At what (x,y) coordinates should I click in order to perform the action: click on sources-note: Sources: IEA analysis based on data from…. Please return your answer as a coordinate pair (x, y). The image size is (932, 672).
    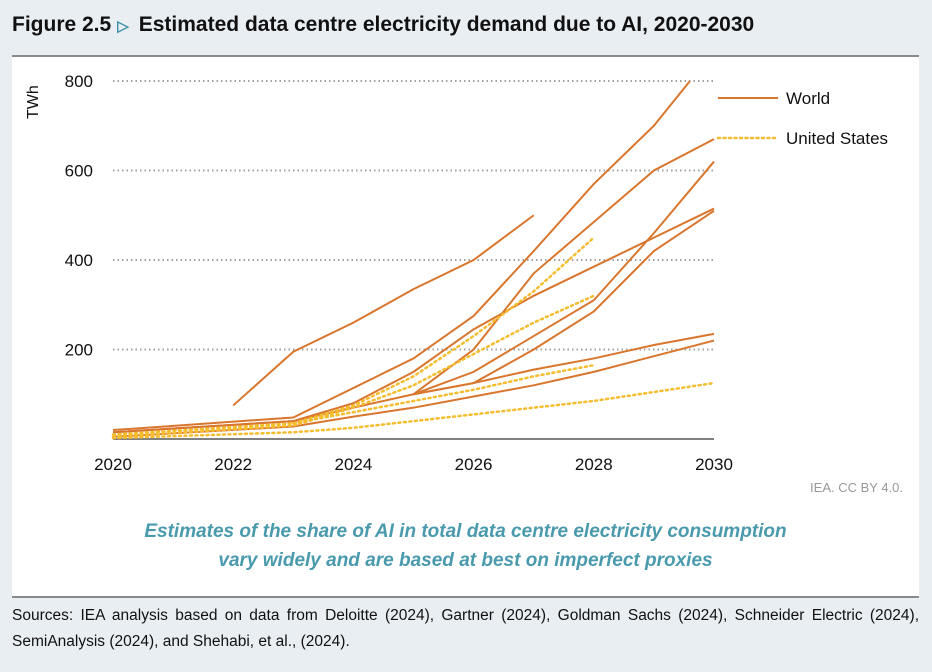
    Looking at the image, I should click on (465, 628).